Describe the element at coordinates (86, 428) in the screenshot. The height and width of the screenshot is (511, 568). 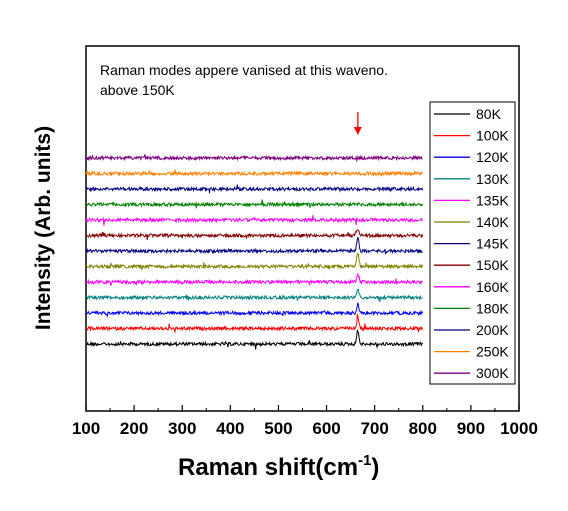
I see `x-tick-label: 100` at that location.